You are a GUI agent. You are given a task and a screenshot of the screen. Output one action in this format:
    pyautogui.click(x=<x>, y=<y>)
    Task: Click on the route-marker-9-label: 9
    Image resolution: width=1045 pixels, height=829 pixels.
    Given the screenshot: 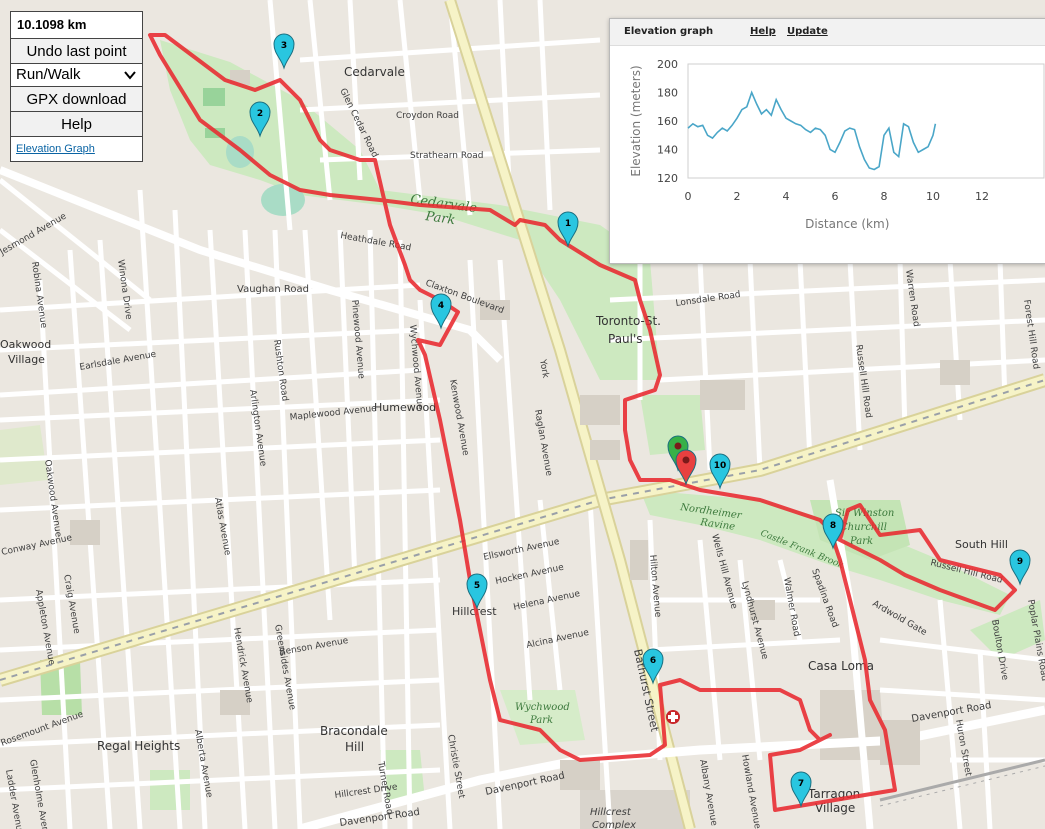 What is the action you would take?
    pyautogui.click(x=1020, y=562)
    